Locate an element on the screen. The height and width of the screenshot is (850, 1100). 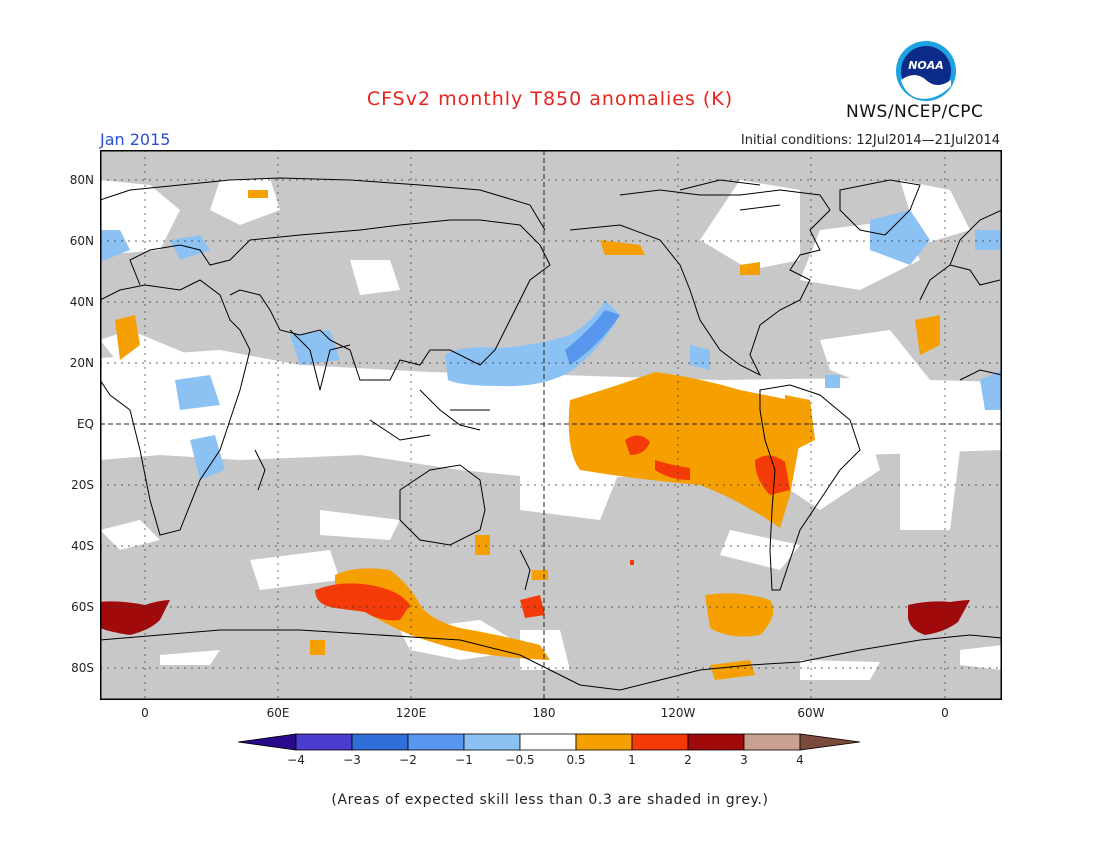
map-title: CFSv2 monthly T850 anomalies (K) is located at coordinates (550, 99).